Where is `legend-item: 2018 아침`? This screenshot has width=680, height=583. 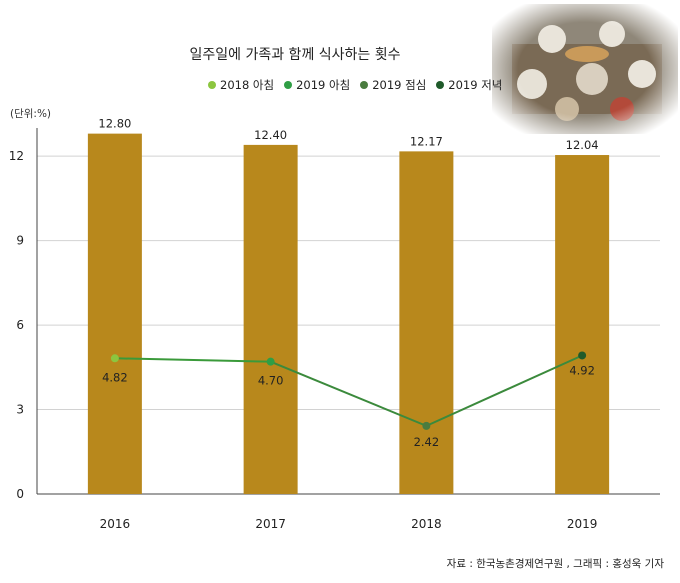 legend-item: 2018 아침 is located at coordinates (241, 85).